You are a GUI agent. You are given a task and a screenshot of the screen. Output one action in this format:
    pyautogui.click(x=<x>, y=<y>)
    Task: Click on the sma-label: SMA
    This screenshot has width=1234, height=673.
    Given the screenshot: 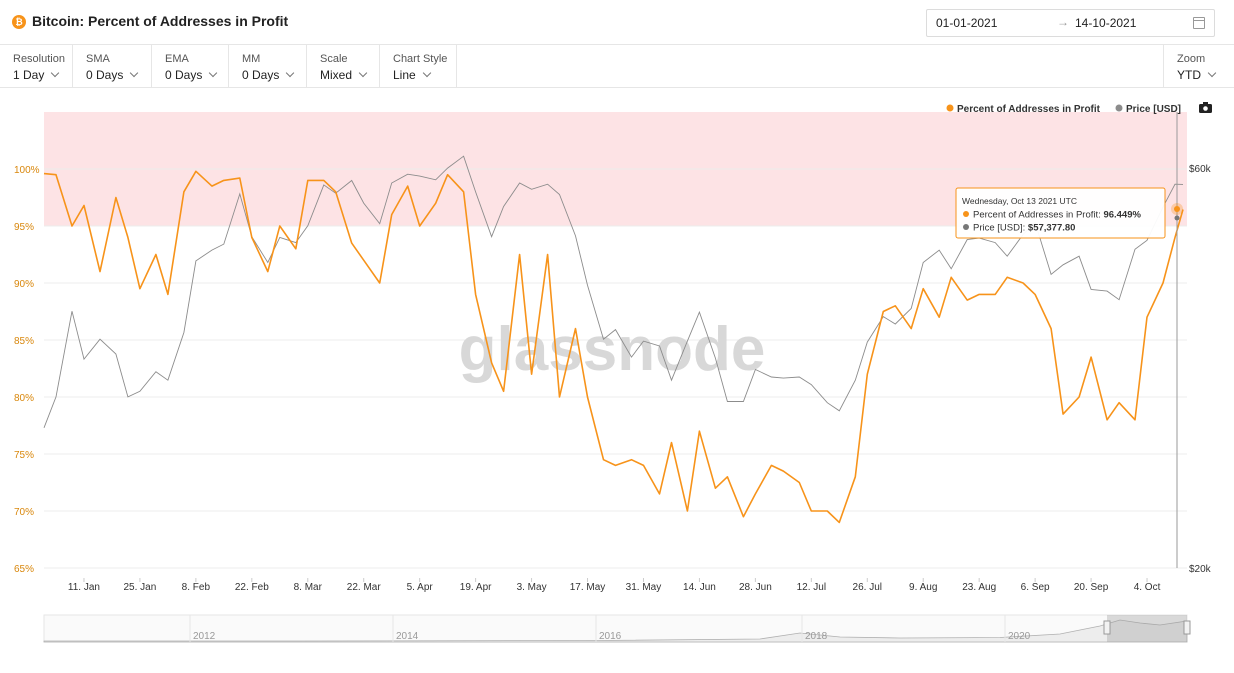 What is the action you would take?
    pyautogui.click(x=98, y=59)
    